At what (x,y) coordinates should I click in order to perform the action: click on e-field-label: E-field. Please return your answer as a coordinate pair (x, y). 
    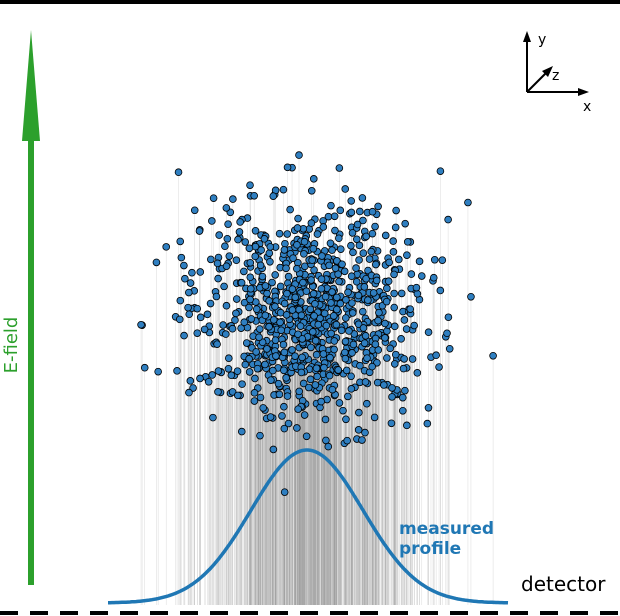
    Looking at the image, I should click on (11, 345).